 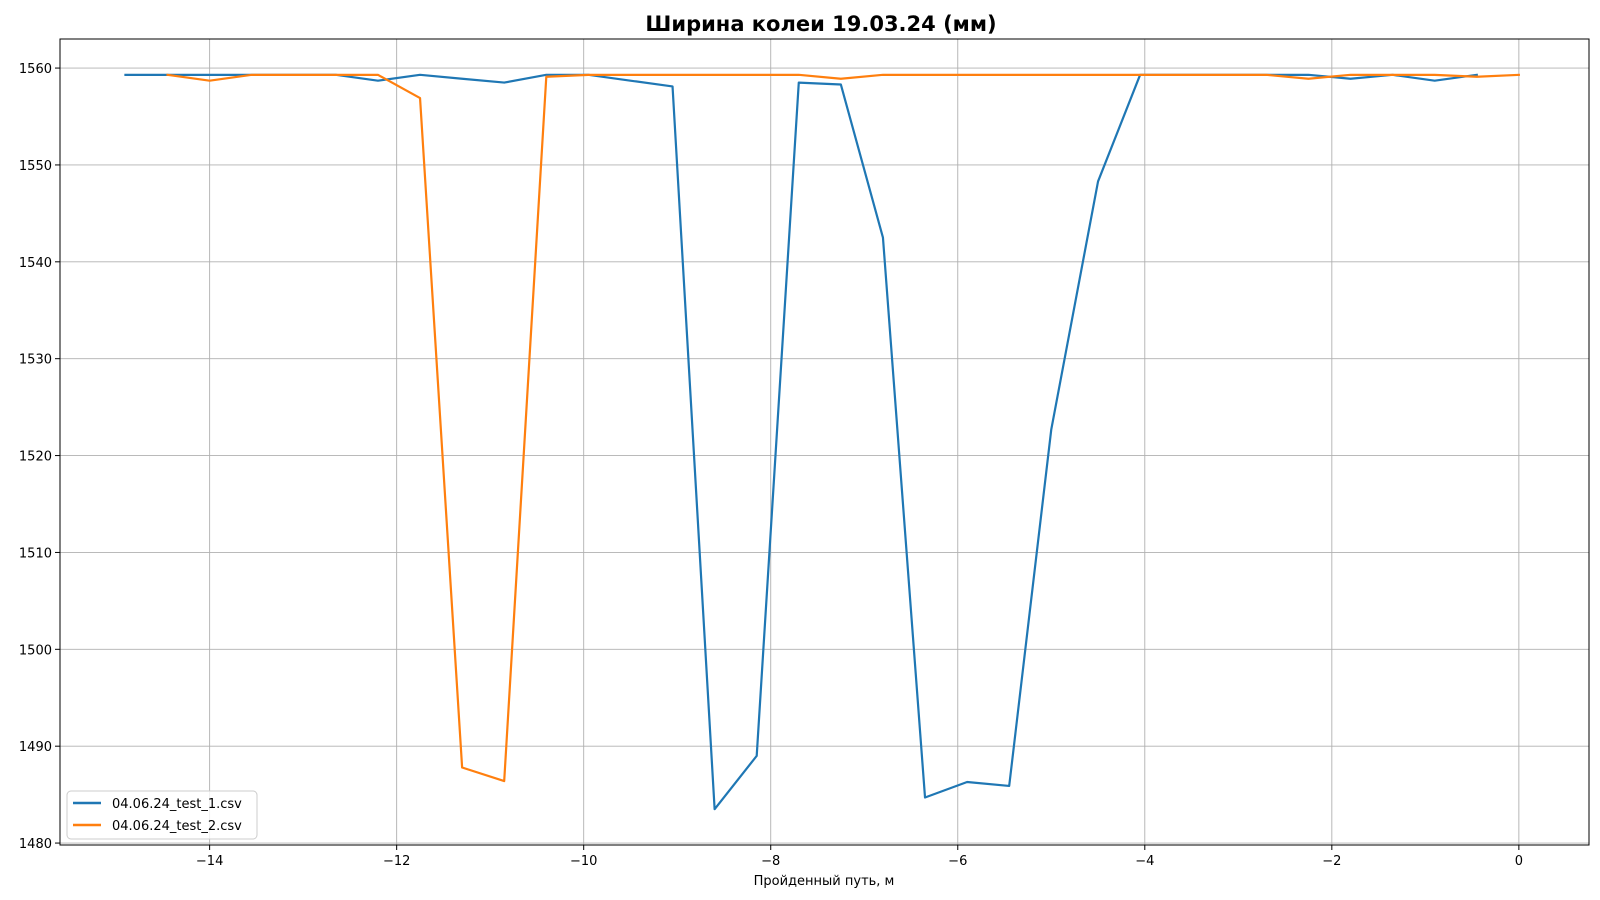 I want to click on x-axis-label: Пройденный путь, м, so click(x=824, y=881).